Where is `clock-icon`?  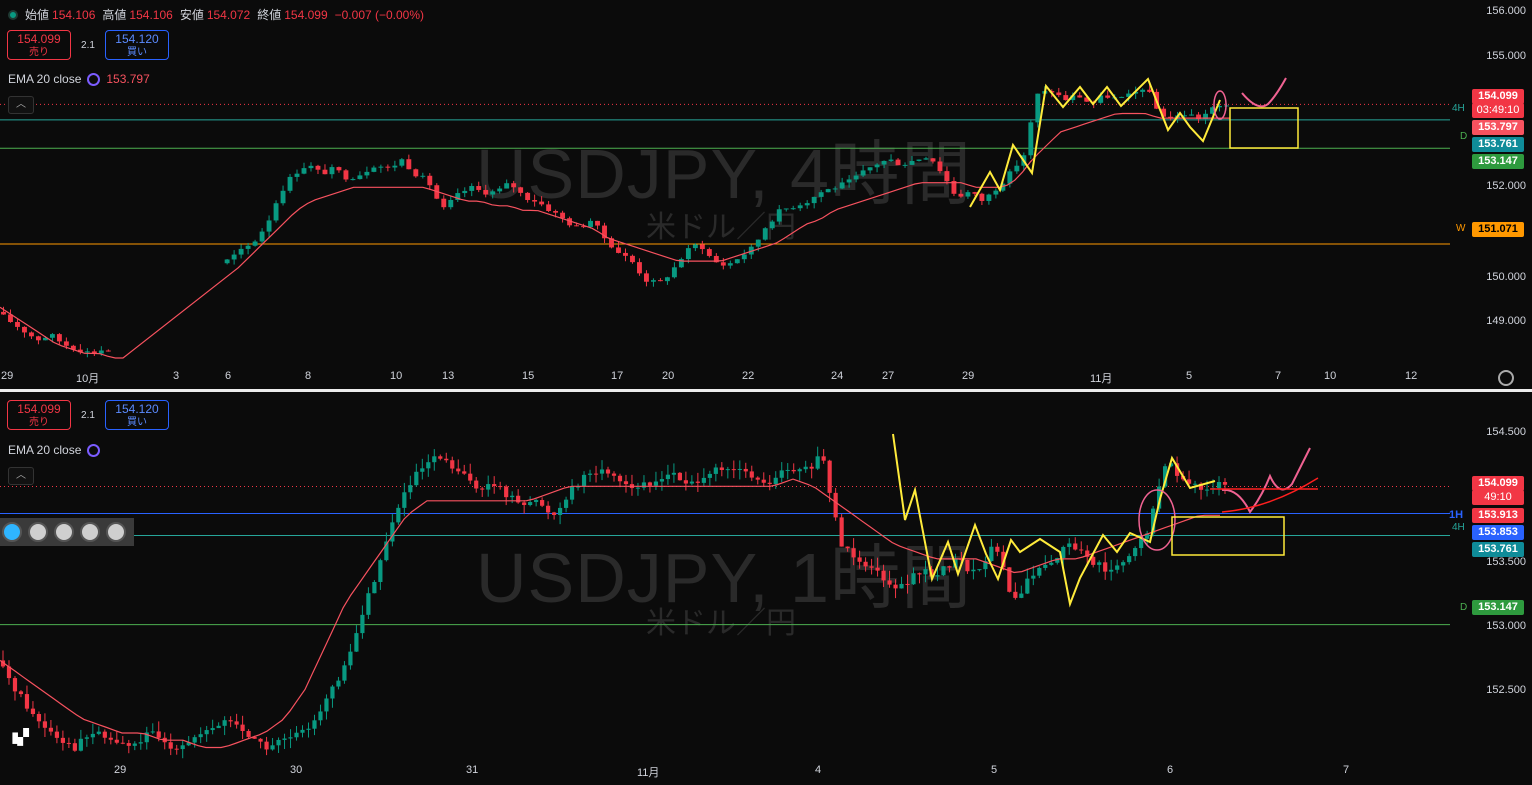
clock-icon is located at coordinates (90, 532).